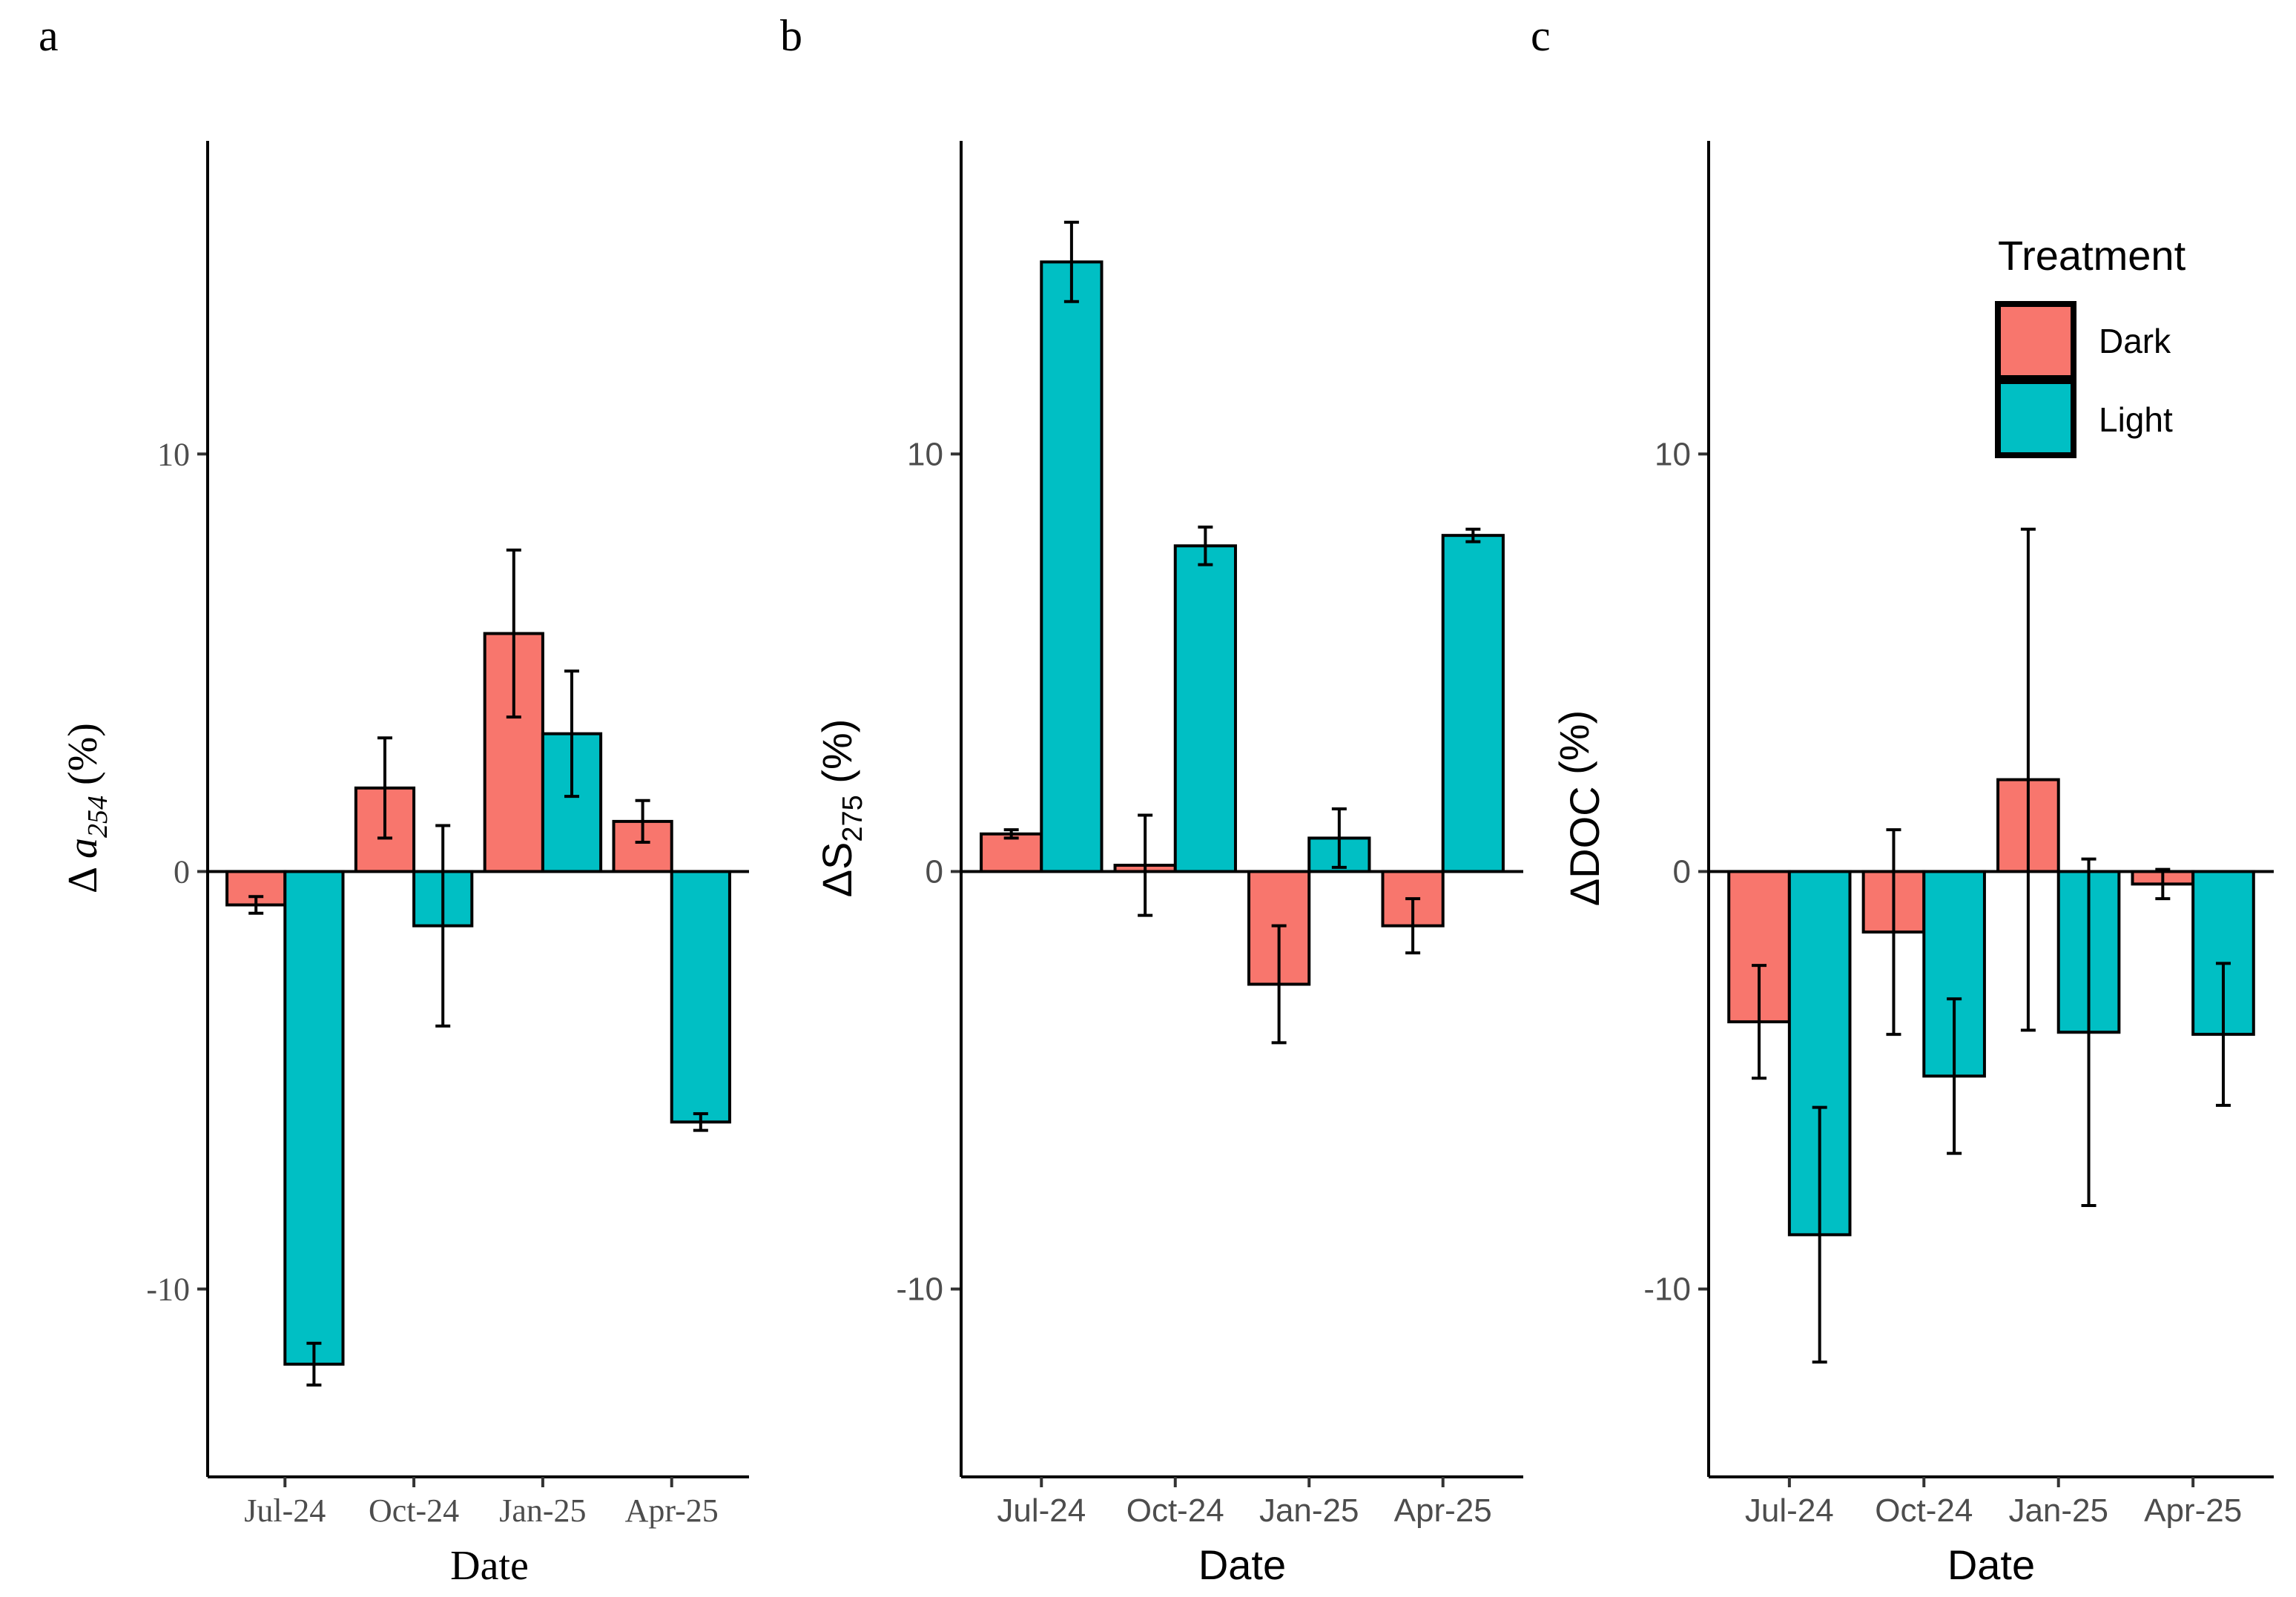  I want to click on panel-b-x-ticks: Jul-24 Oct-24 Jan-25 Apr-25, so click(1244, 1503).